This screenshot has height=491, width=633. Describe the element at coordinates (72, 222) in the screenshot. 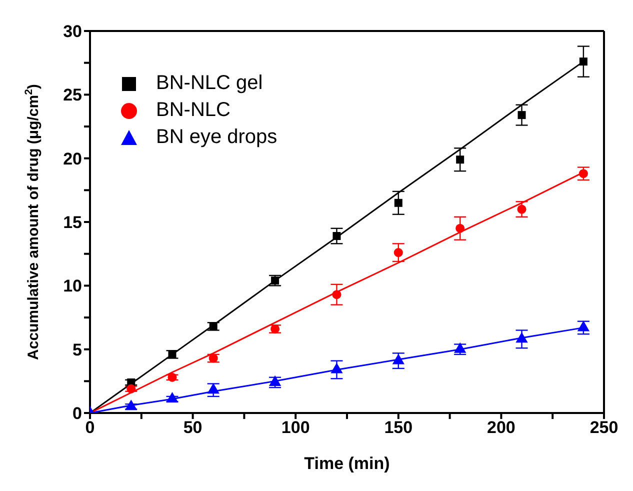

I see `y-tick-label: 15` at that location.